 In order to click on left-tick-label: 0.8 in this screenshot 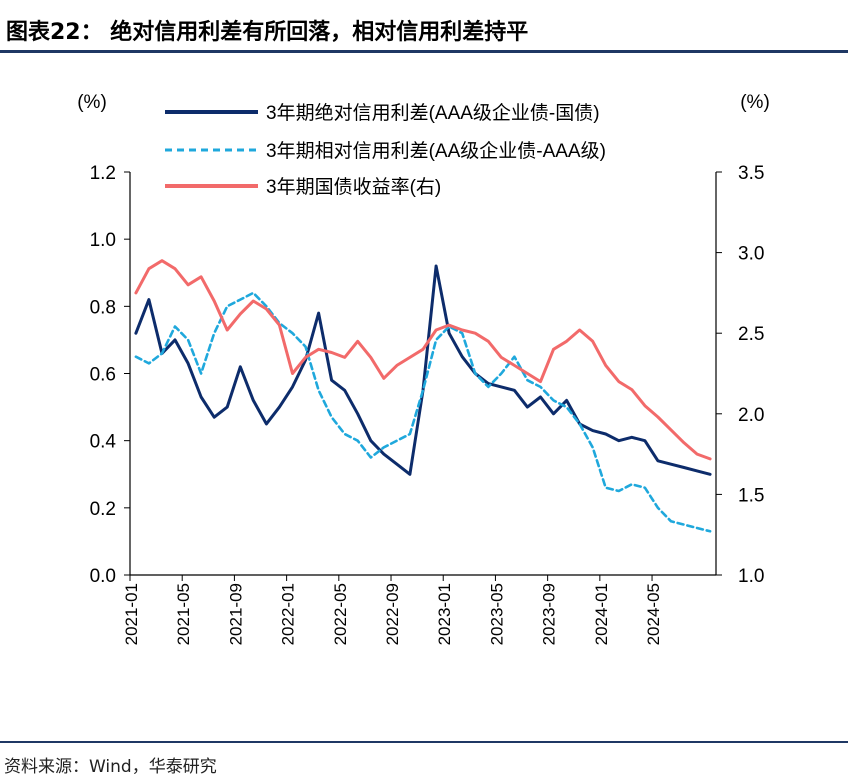, I will do `click(103, 307)`.